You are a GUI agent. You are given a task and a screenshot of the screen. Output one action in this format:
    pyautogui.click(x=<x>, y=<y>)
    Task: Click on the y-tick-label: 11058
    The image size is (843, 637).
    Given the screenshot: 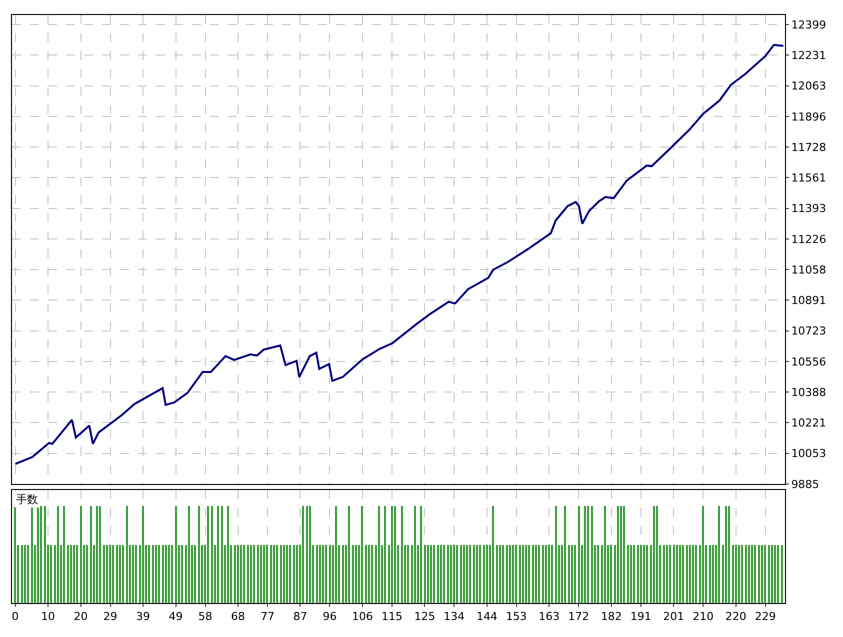 What is the action you would take?
    pyautogui.click(x=808, y=269)
    